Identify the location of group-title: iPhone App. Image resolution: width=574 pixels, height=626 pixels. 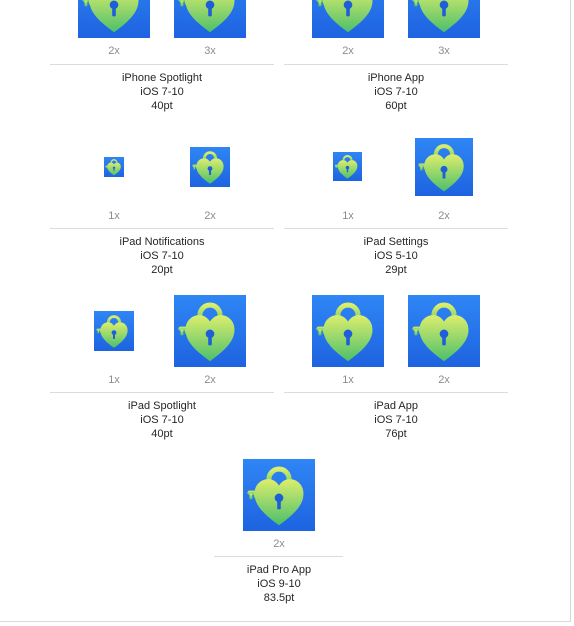
(396, 78).